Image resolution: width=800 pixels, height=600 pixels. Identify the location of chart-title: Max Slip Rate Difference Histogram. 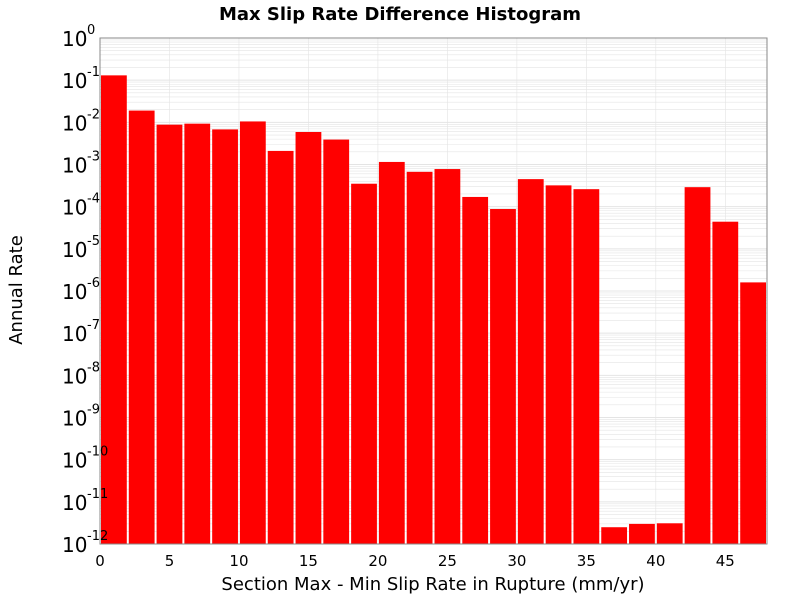
(400, 14).